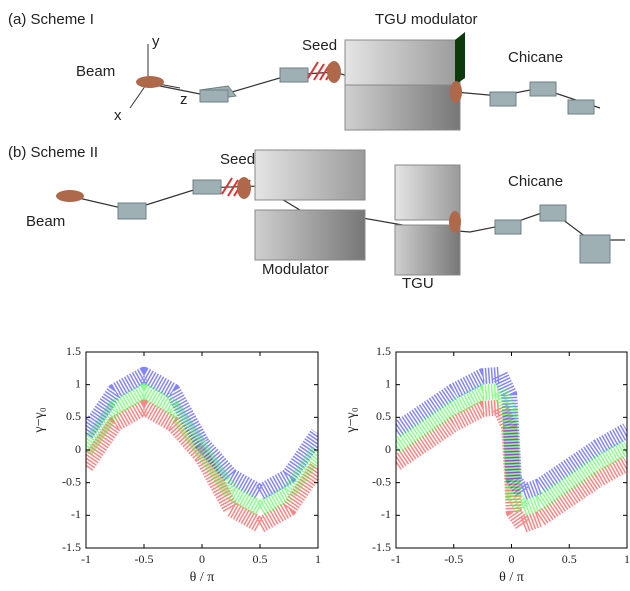 The image size is (630, 591). What do you see at coordinates (184, 99) in the screenshot?
I see `label: z` at bounding box center [184, 99].